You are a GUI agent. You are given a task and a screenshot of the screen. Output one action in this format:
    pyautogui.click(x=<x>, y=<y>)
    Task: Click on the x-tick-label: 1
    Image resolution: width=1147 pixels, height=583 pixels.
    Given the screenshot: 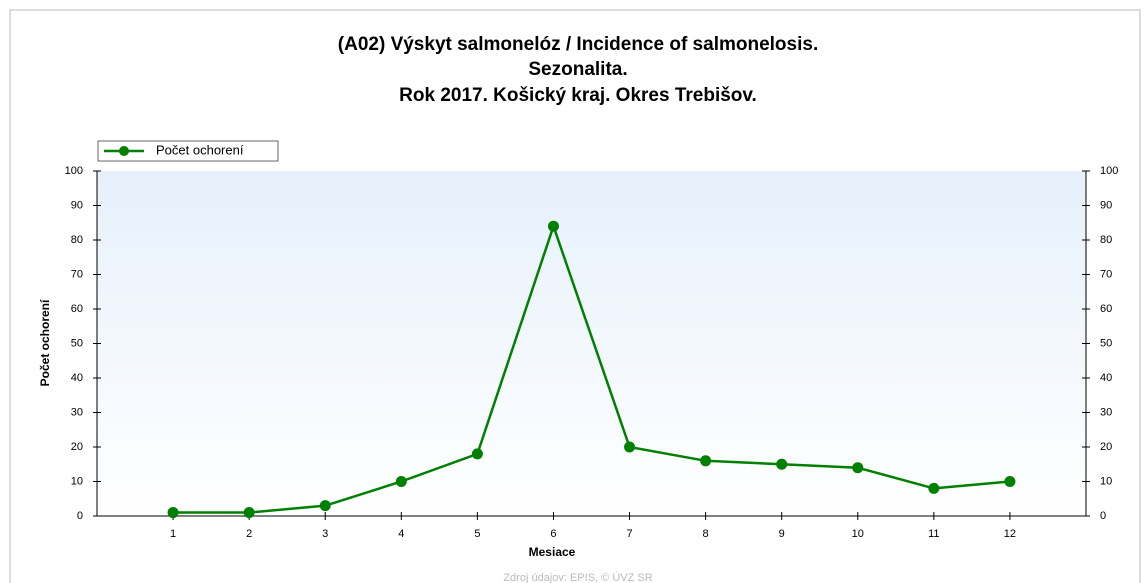 What is the action you would take?
    pyautogui.click(x=173, y=534)
    